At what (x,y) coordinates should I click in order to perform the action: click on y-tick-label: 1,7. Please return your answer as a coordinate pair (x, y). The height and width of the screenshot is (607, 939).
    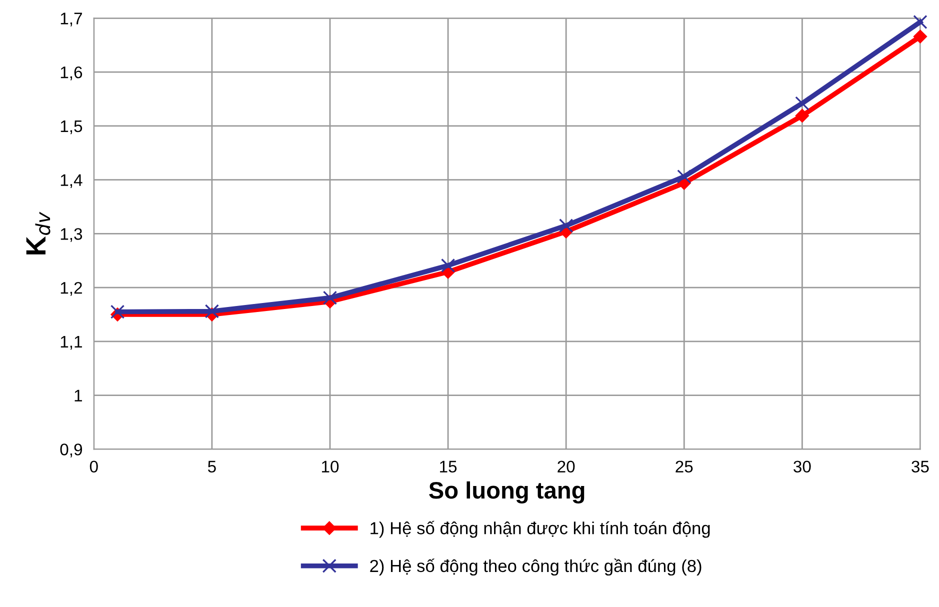
    Looking at the image, I should click on (71, 19).